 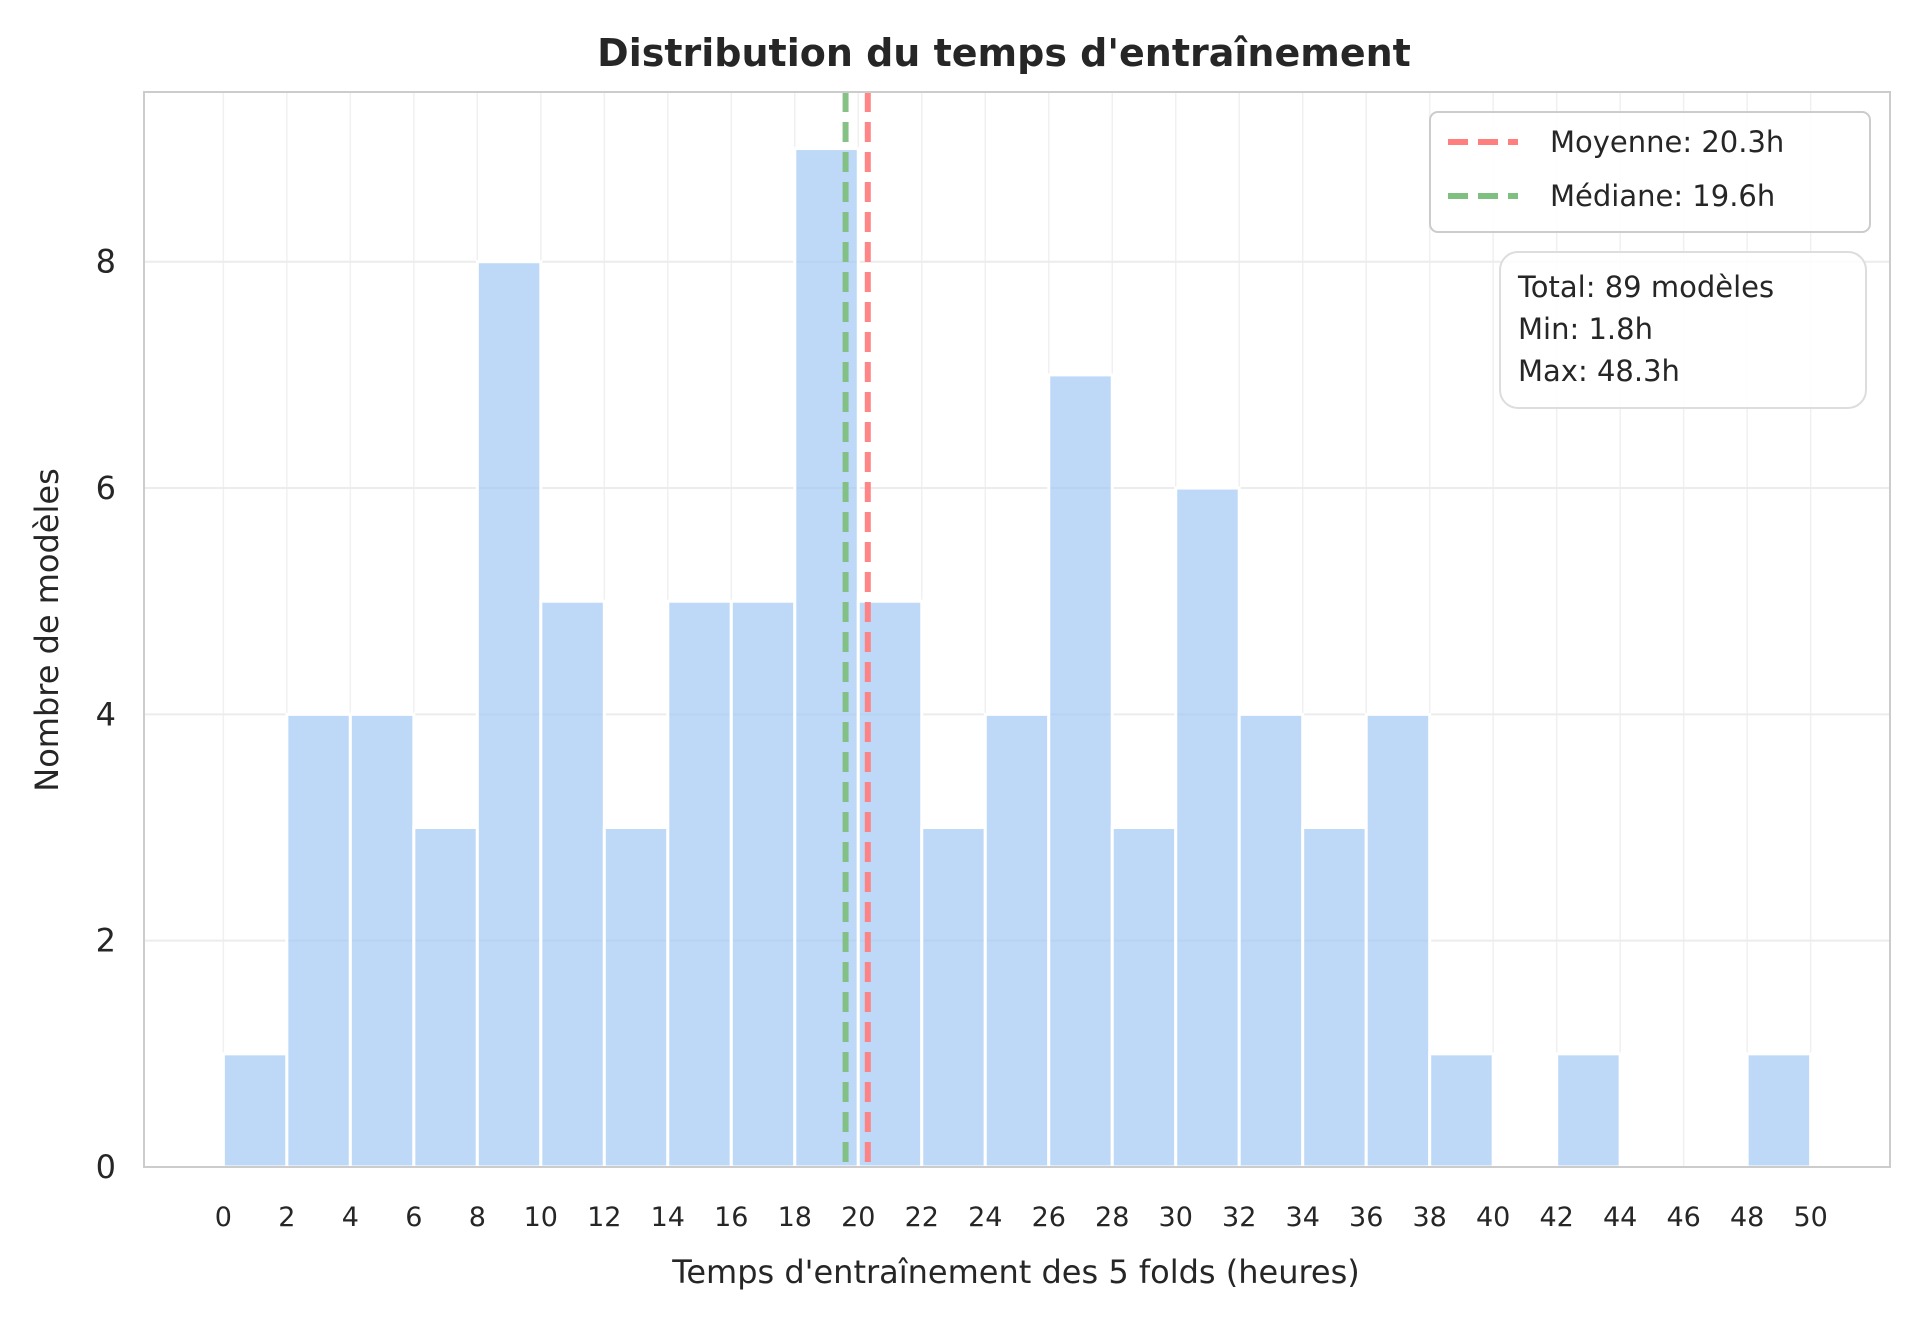 I want to click on x-tick-label-0: 0, so click(x=223, y=1217).